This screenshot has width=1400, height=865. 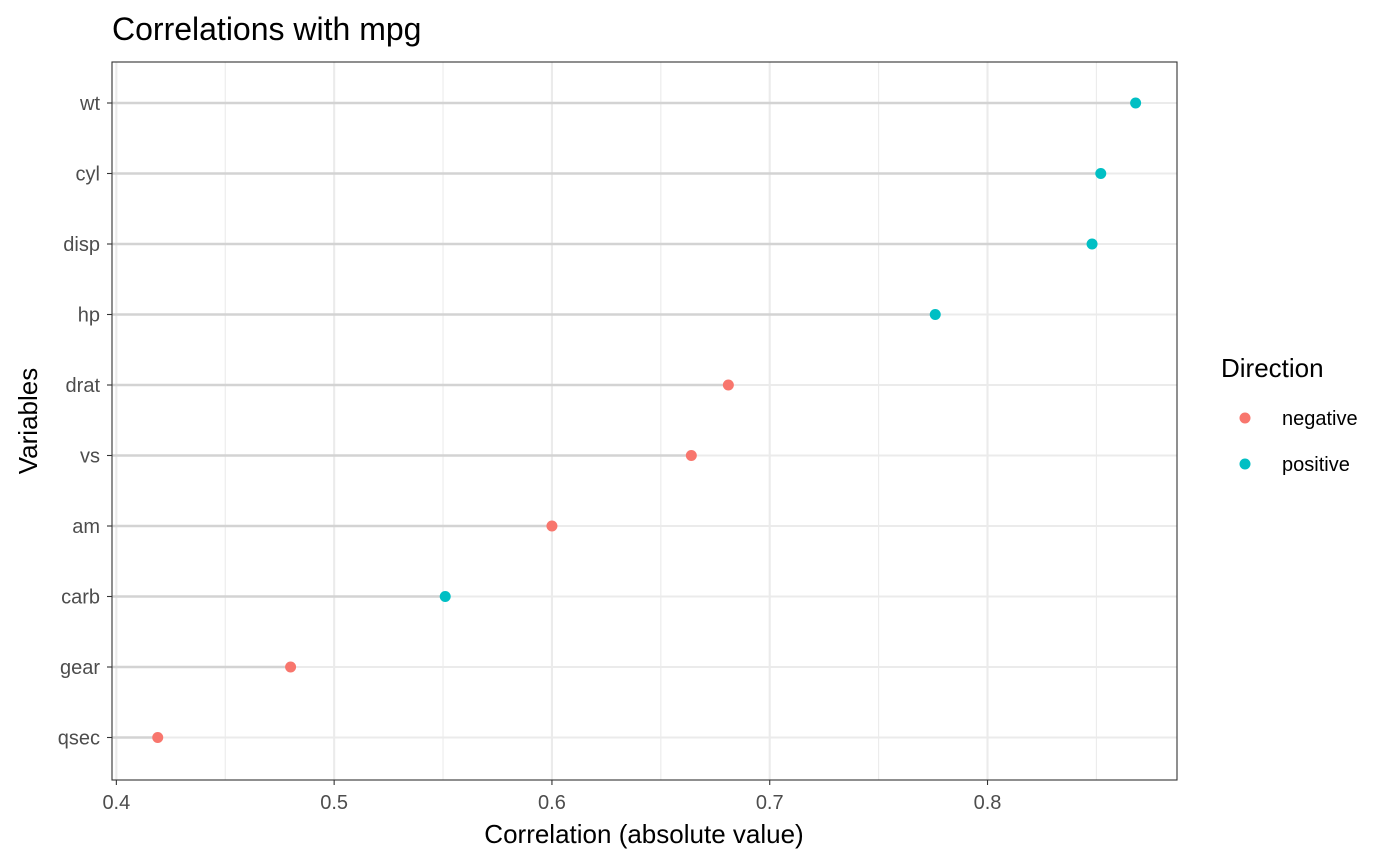 I want to click on y-tick-label: hp, so click(x=89, y=316).